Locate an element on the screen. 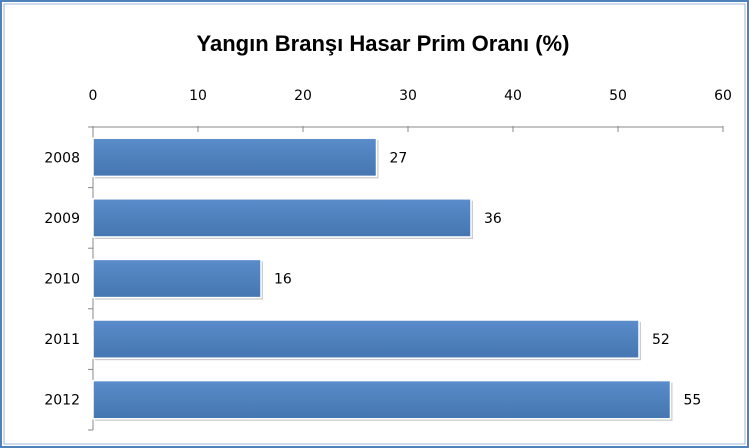 This screenshot has width=749, height=448. y-tick-label: 2011 is located at coordinates (62, 340).